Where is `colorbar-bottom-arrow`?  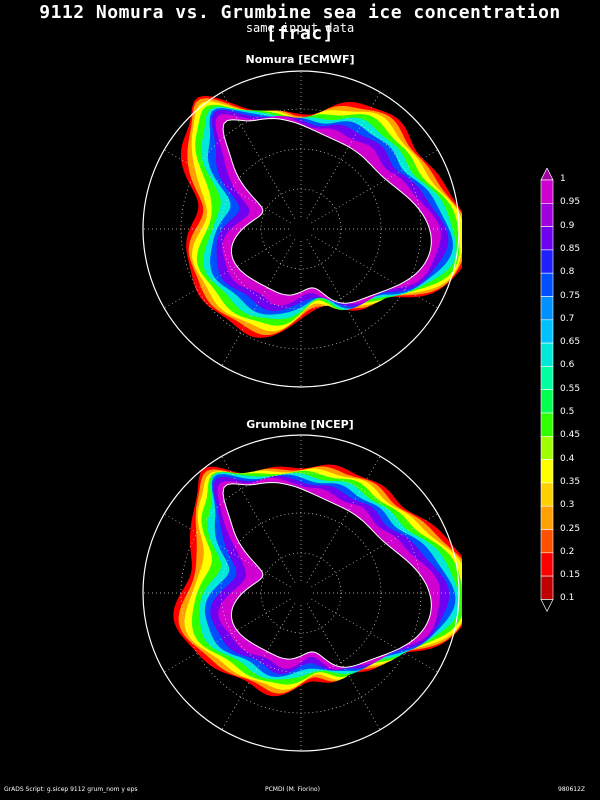
colorbar-bottom-arrow is located at coordinates (547, 606).